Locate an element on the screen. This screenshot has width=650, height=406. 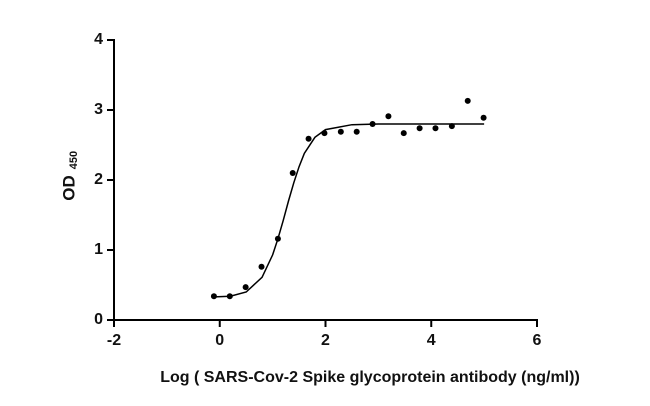
x-tick-label: 6 is located at coordinates (537, 340).